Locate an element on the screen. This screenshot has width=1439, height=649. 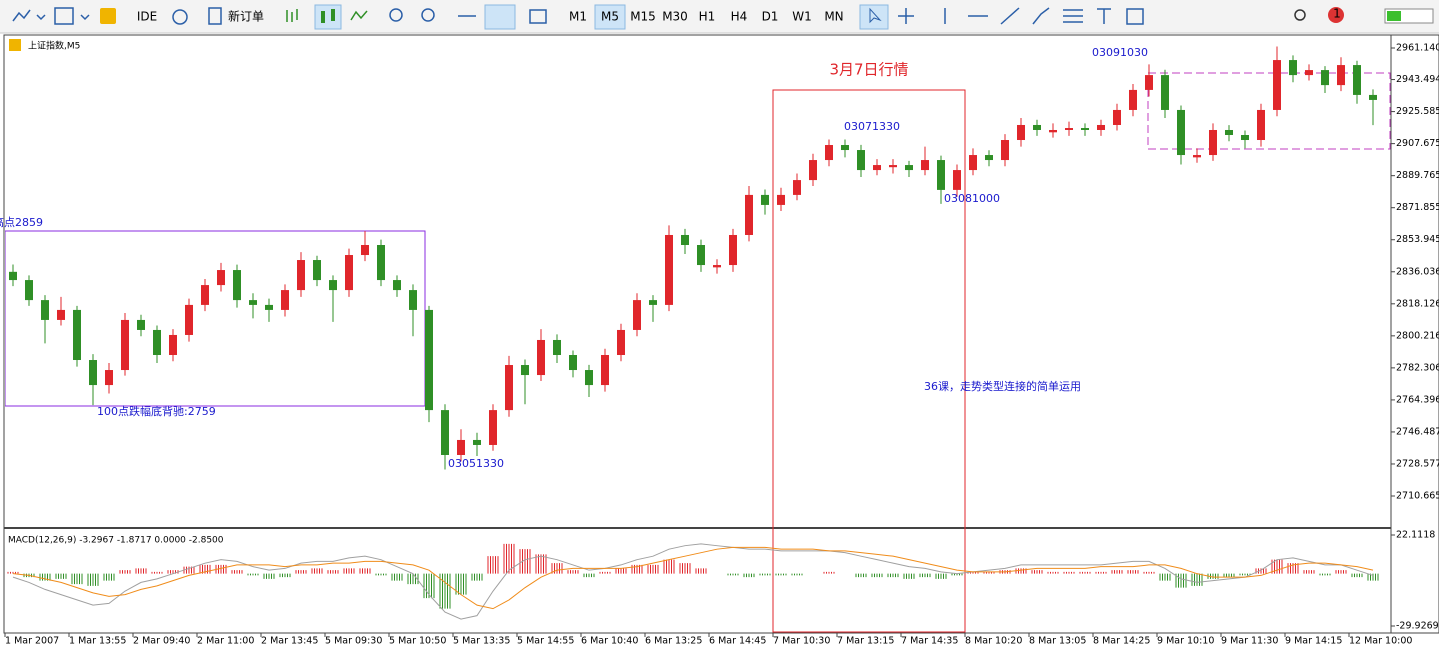
ide-btn: IDE is located at coordinates (147, 17).